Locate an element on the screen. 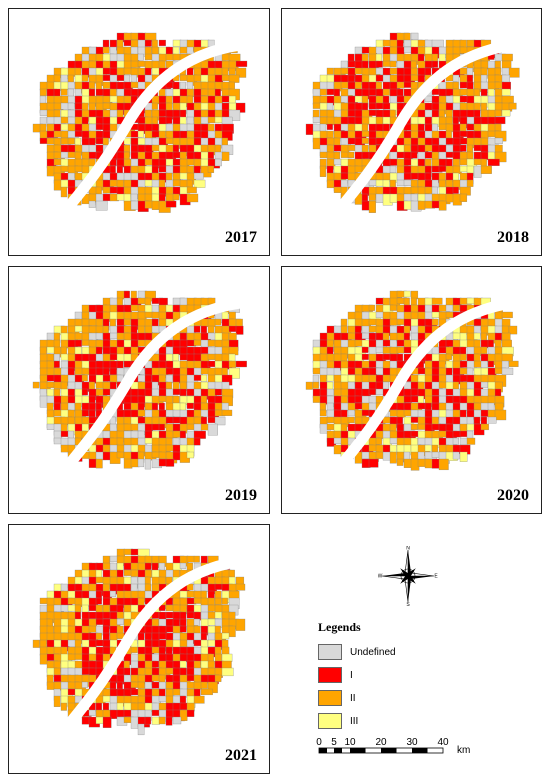 The width and height of the screenshot is (550, 782). river is located at coordinates (152, 391).